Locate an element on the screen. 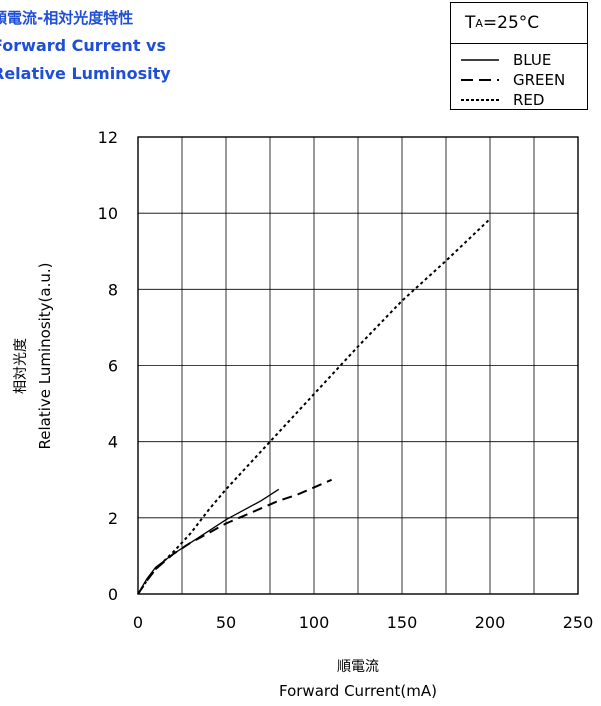  y-axis-label-ja: 相対光度 is located at coordinates (21, 366).